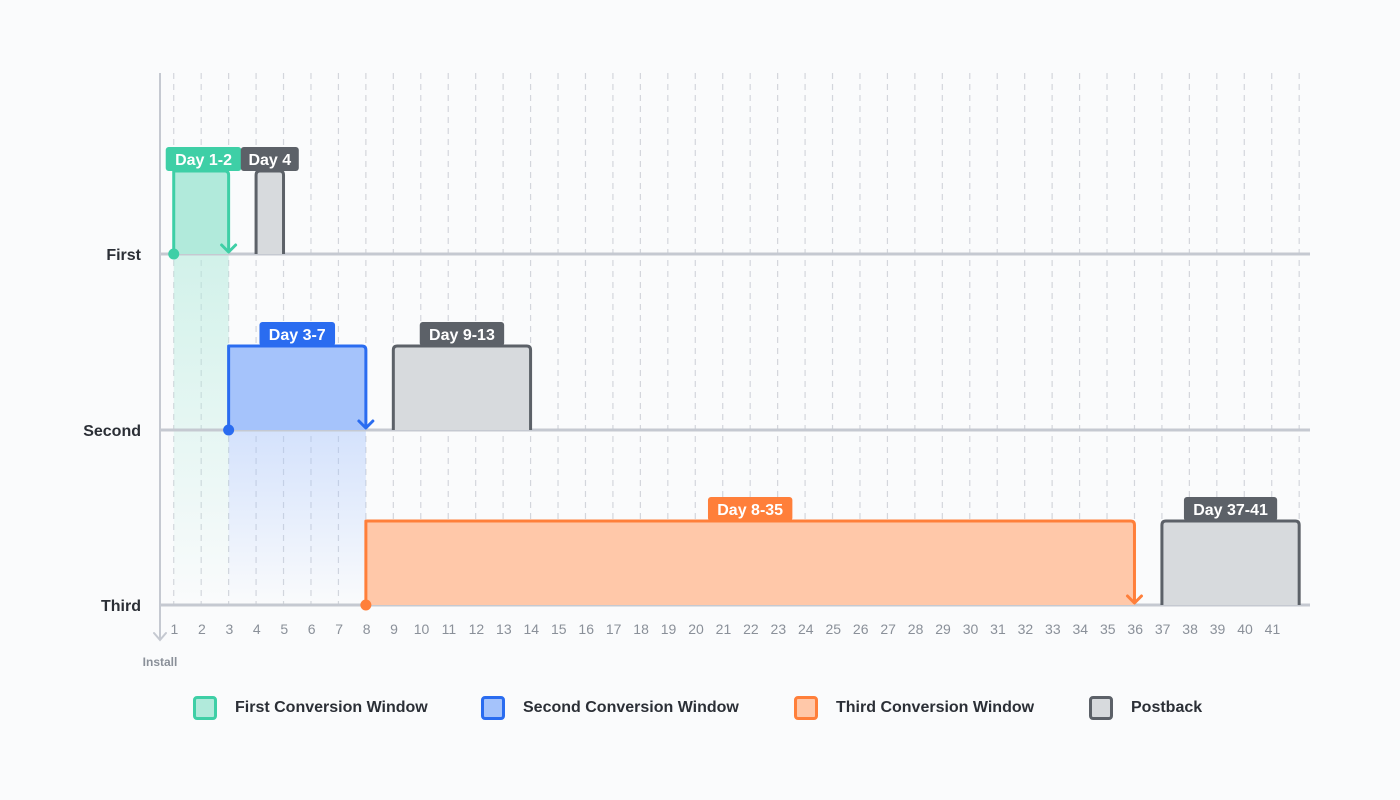 This screenshot has width=1400, height=800. I want to click on day-tick-label: 29, so click(943, 629).